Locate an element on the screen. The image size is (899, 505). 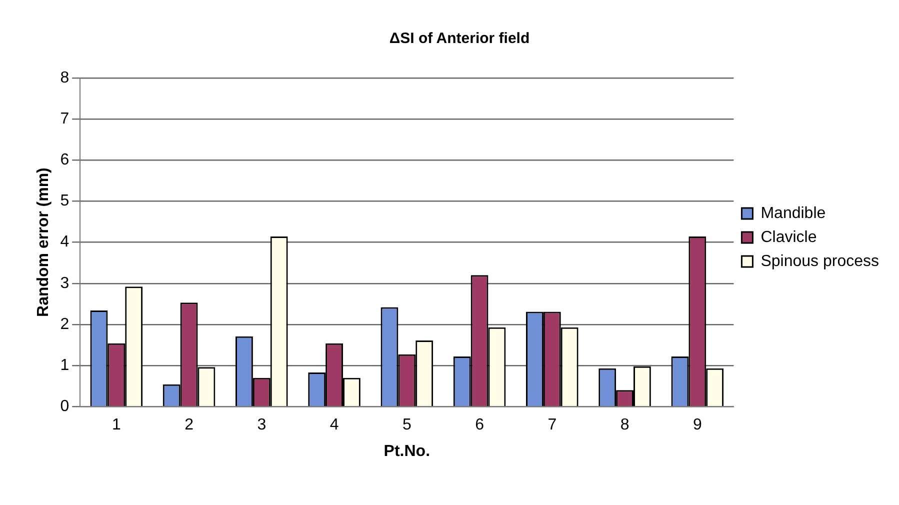
x-tick-label: 7 is located at coordinates (552, 425).